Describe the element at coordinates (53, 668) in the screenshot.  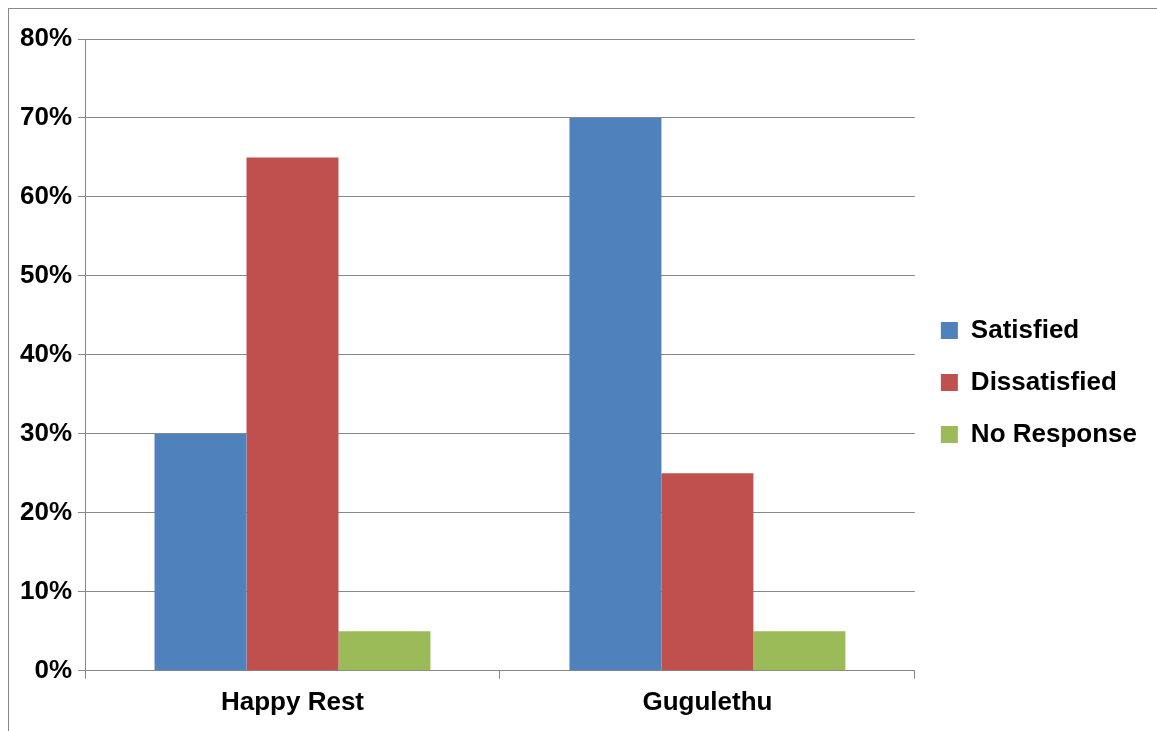
I see `y-tick-label: 0%` at that location.